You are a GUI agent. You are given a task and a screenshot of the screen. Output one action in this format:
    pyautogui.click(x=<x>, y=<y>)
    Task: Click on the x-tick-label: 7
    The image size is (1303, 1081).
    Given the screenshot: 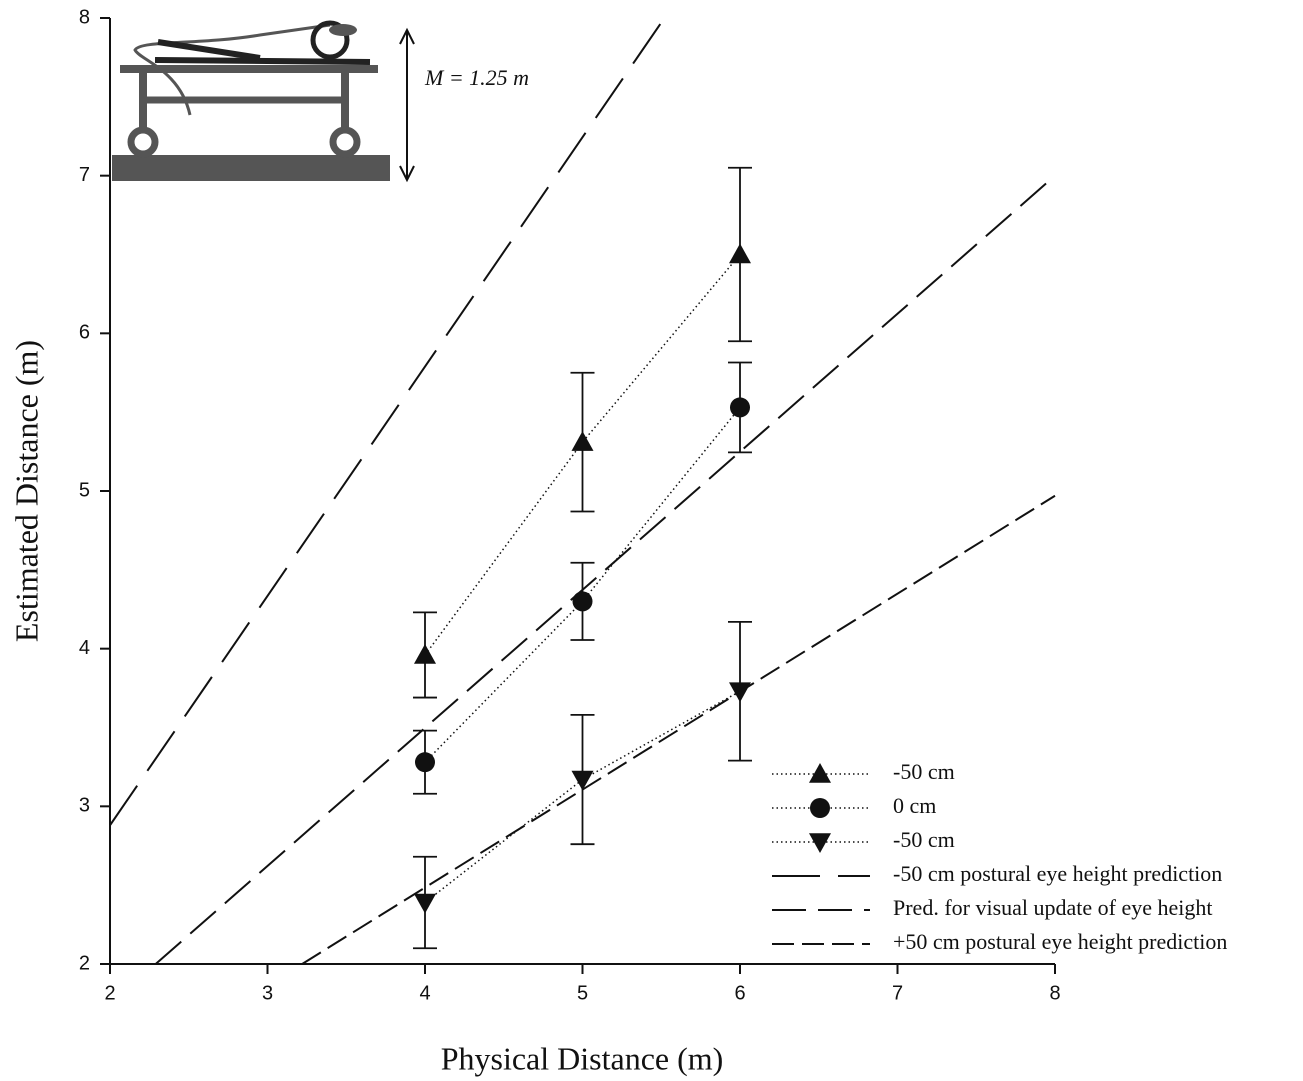 What is the action you would take?
    pyautogui.click(x=897, y=993)
    